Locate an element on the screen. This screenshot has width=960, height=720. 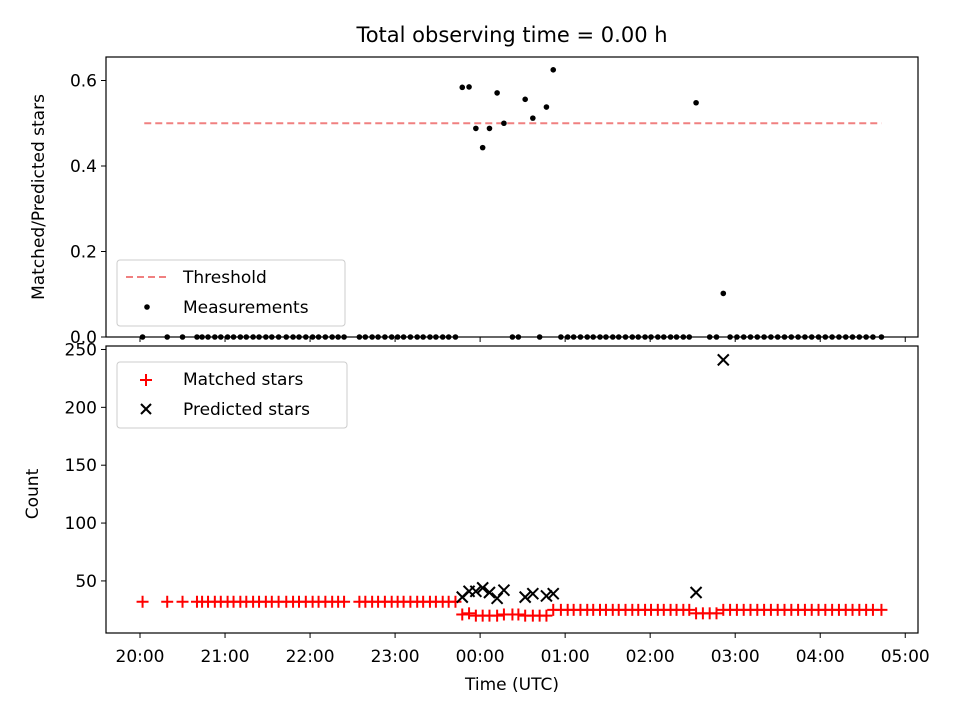
top-ytick-label: 0.2 is located at coordinates (83, 253).